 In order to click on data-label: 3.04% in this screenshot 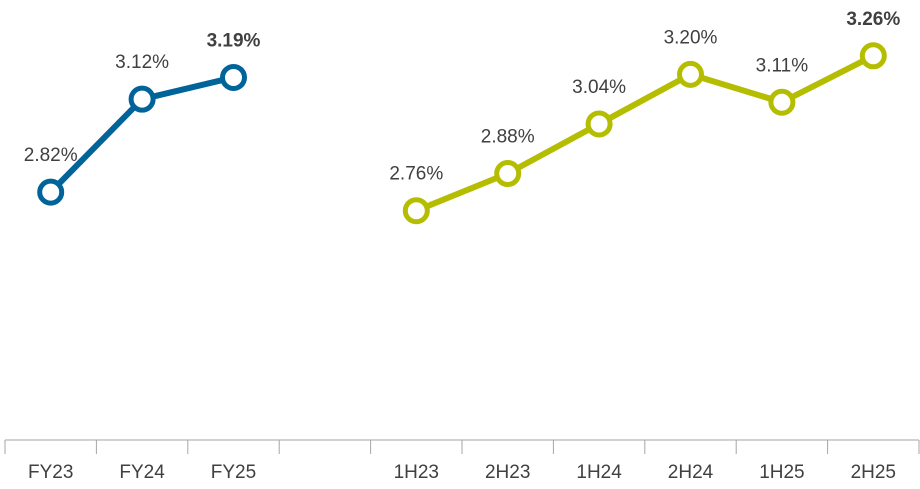, I will do `click(599, 87)`.